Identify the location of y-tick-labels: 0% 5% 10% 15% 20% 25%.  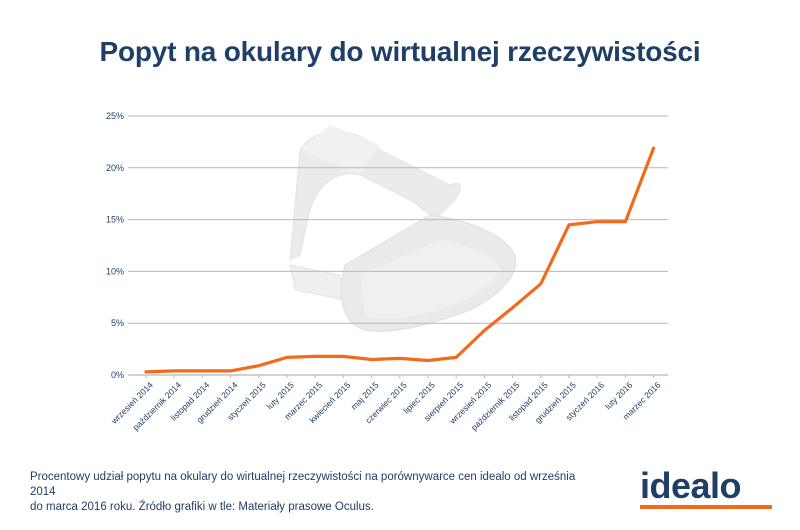
(115, 245).